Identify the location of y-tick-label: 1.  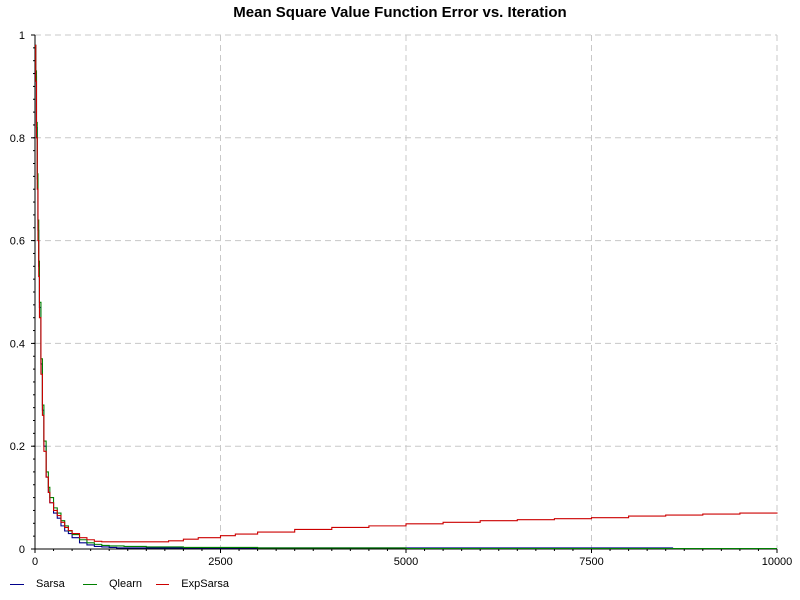
(22, 36).